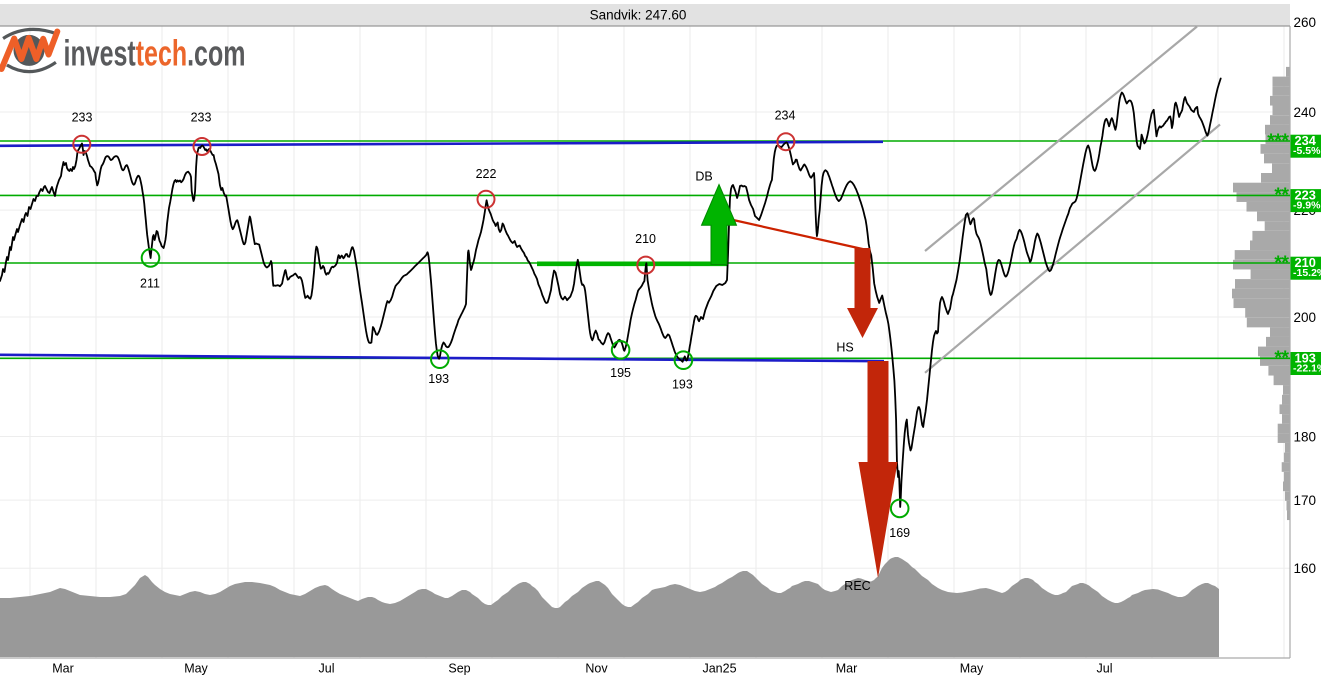 The width and height of the screenshot is (1321, 685). Describe the element at coordinates (645, 239) in the screenshot. I see `svg-text: 210` at that location.